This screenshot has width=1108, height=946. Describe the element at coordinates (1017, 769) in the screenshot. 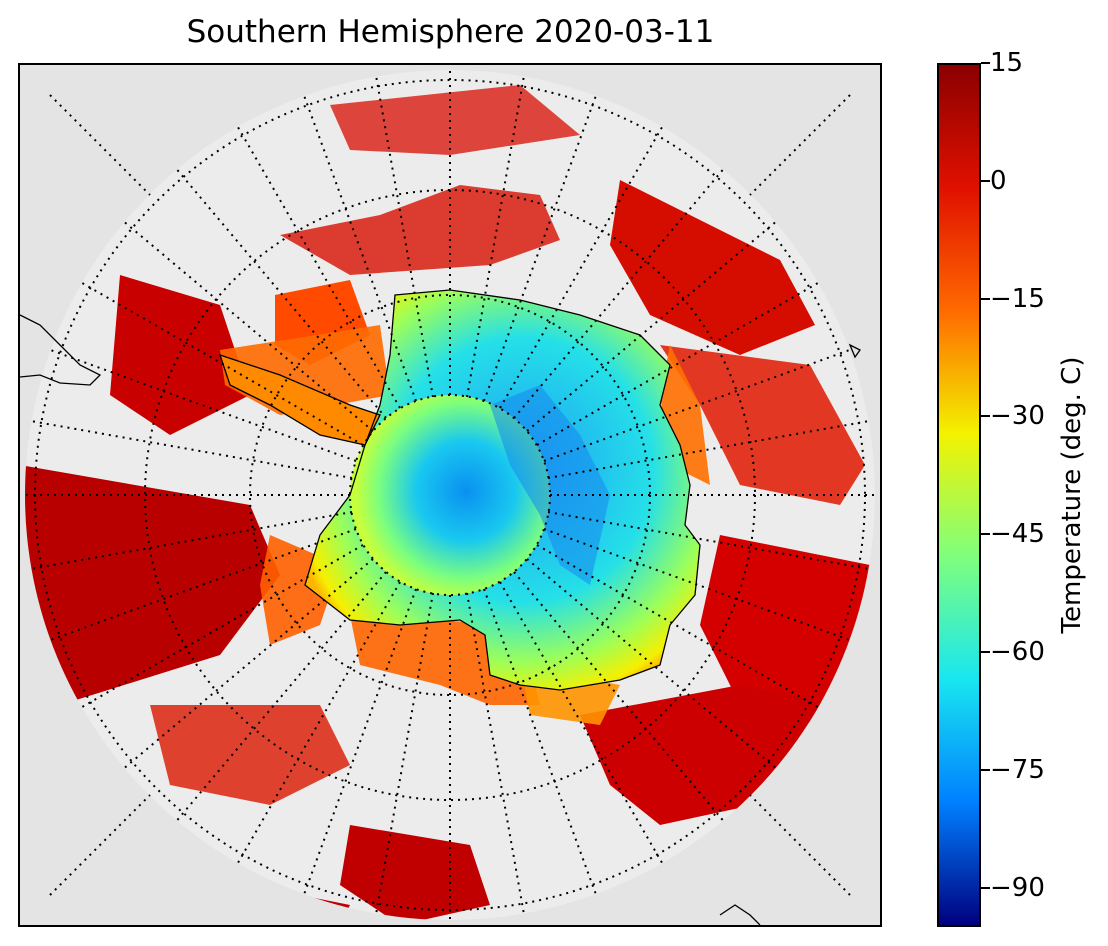

I see `colorbar-tick-label: −75` at that location.